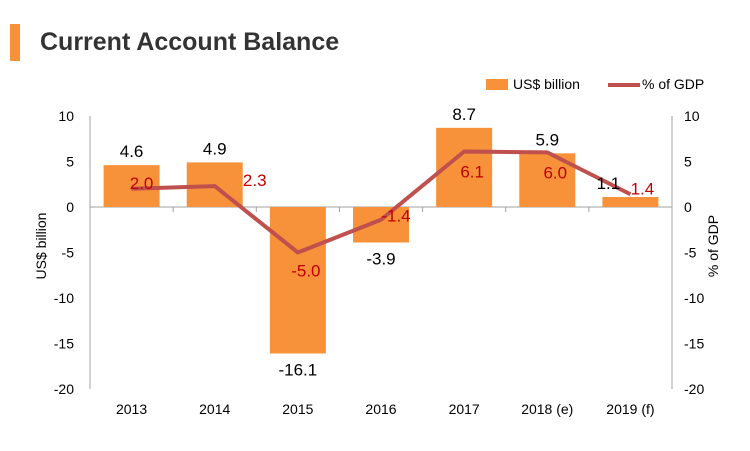 The height and width of the screenshot is (451, 750). What do you see at coordinates (595, 84) in the screenshot?
I see `legend: US$ billion % of GDP` at bounding box center [595, 84].